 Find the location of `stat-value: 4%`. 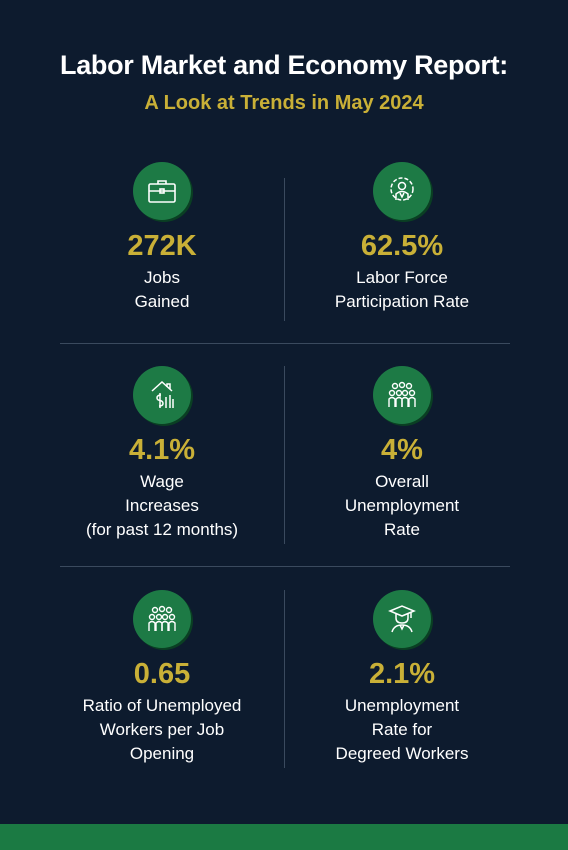

stat-value: 4% is located at coordinates (402, 450).